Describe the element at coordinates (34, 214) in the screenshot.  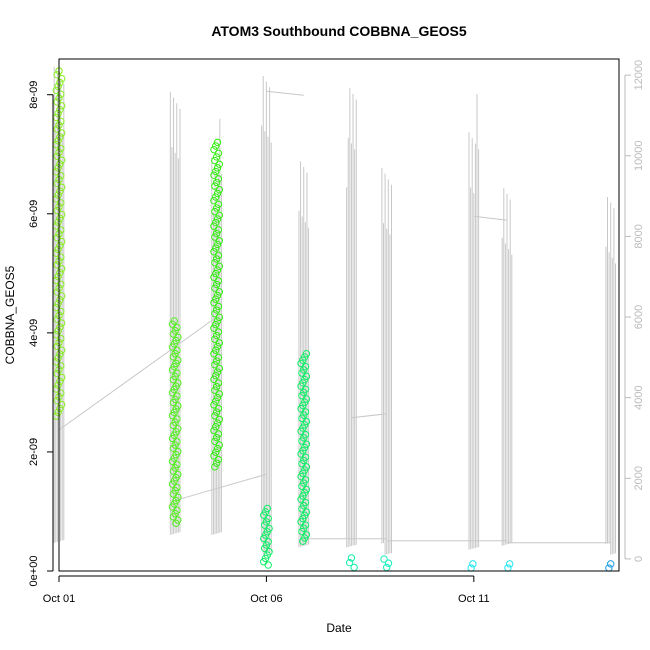
I see `y-axis-tick-label: 6e-09` at that location.